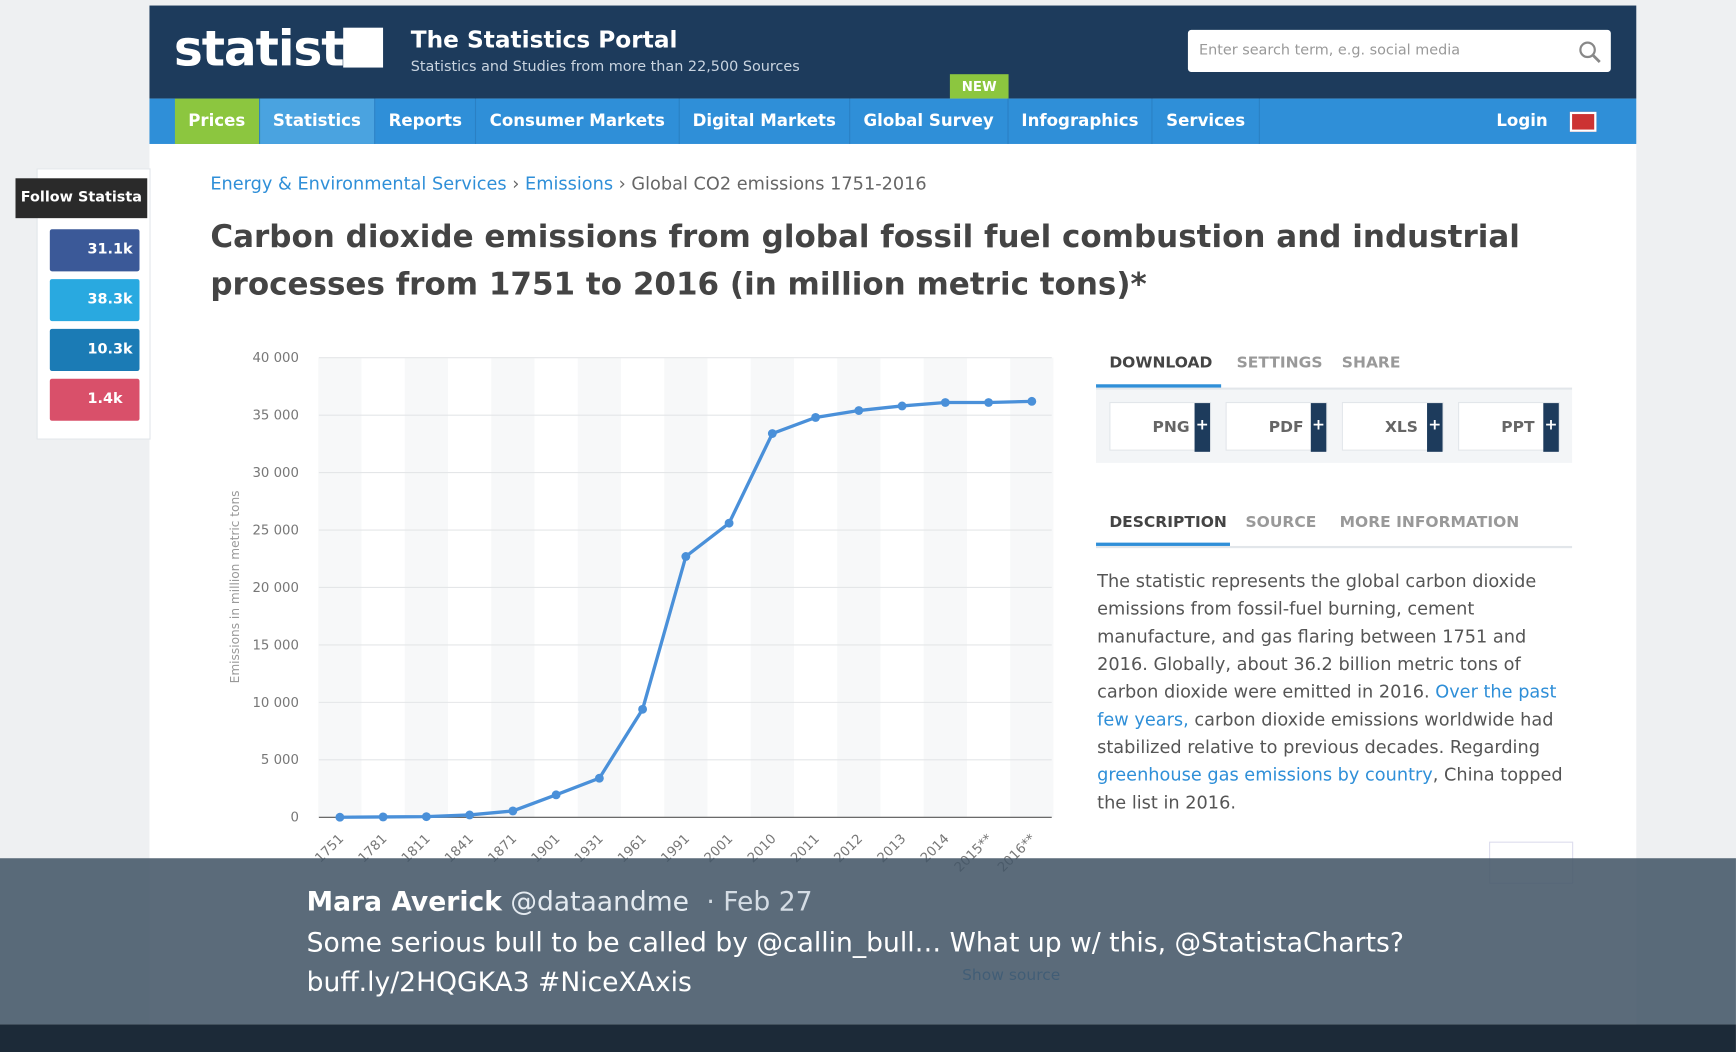  I want to click on facebook-button: 31.1k, so click(94, 250).